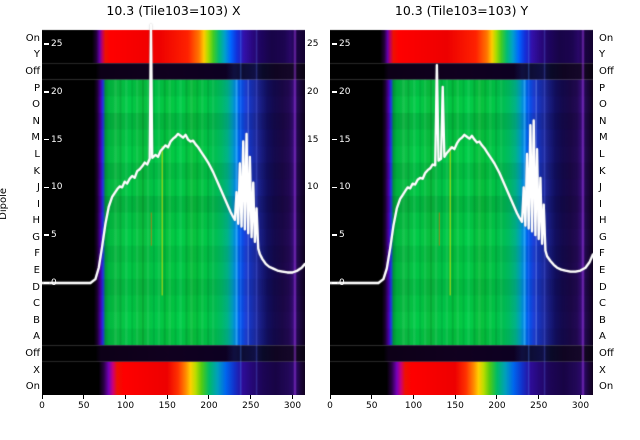 The width and height of the screenshot is (640, 440). Describe the element at coordinates (497, 406) in the screenshot. I see `x-tick-label: 200` at that location.